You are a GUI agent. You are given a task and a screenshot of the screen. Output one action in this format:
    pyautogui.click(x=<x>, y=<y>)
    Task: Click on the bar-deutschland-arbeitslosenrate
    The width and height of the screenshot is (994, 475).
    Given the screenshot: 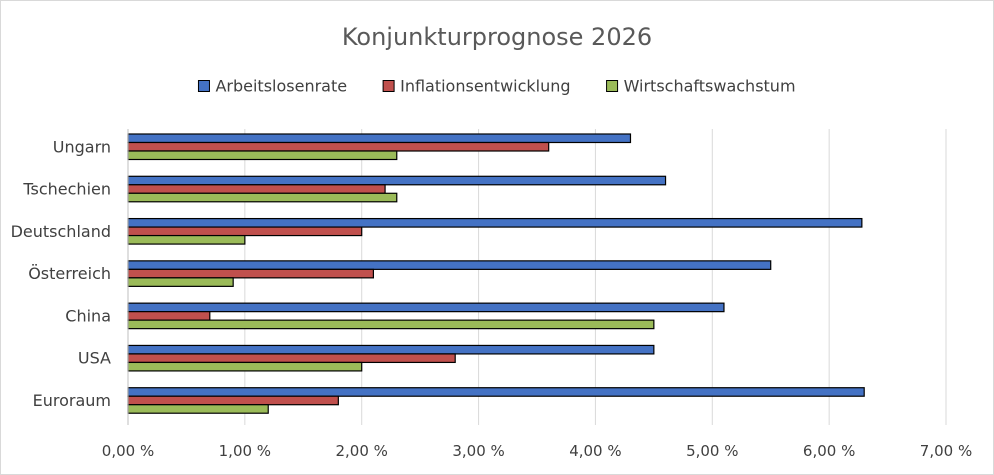 What is the action you would take?
    pyautogui.click(x=495, y=222)
    